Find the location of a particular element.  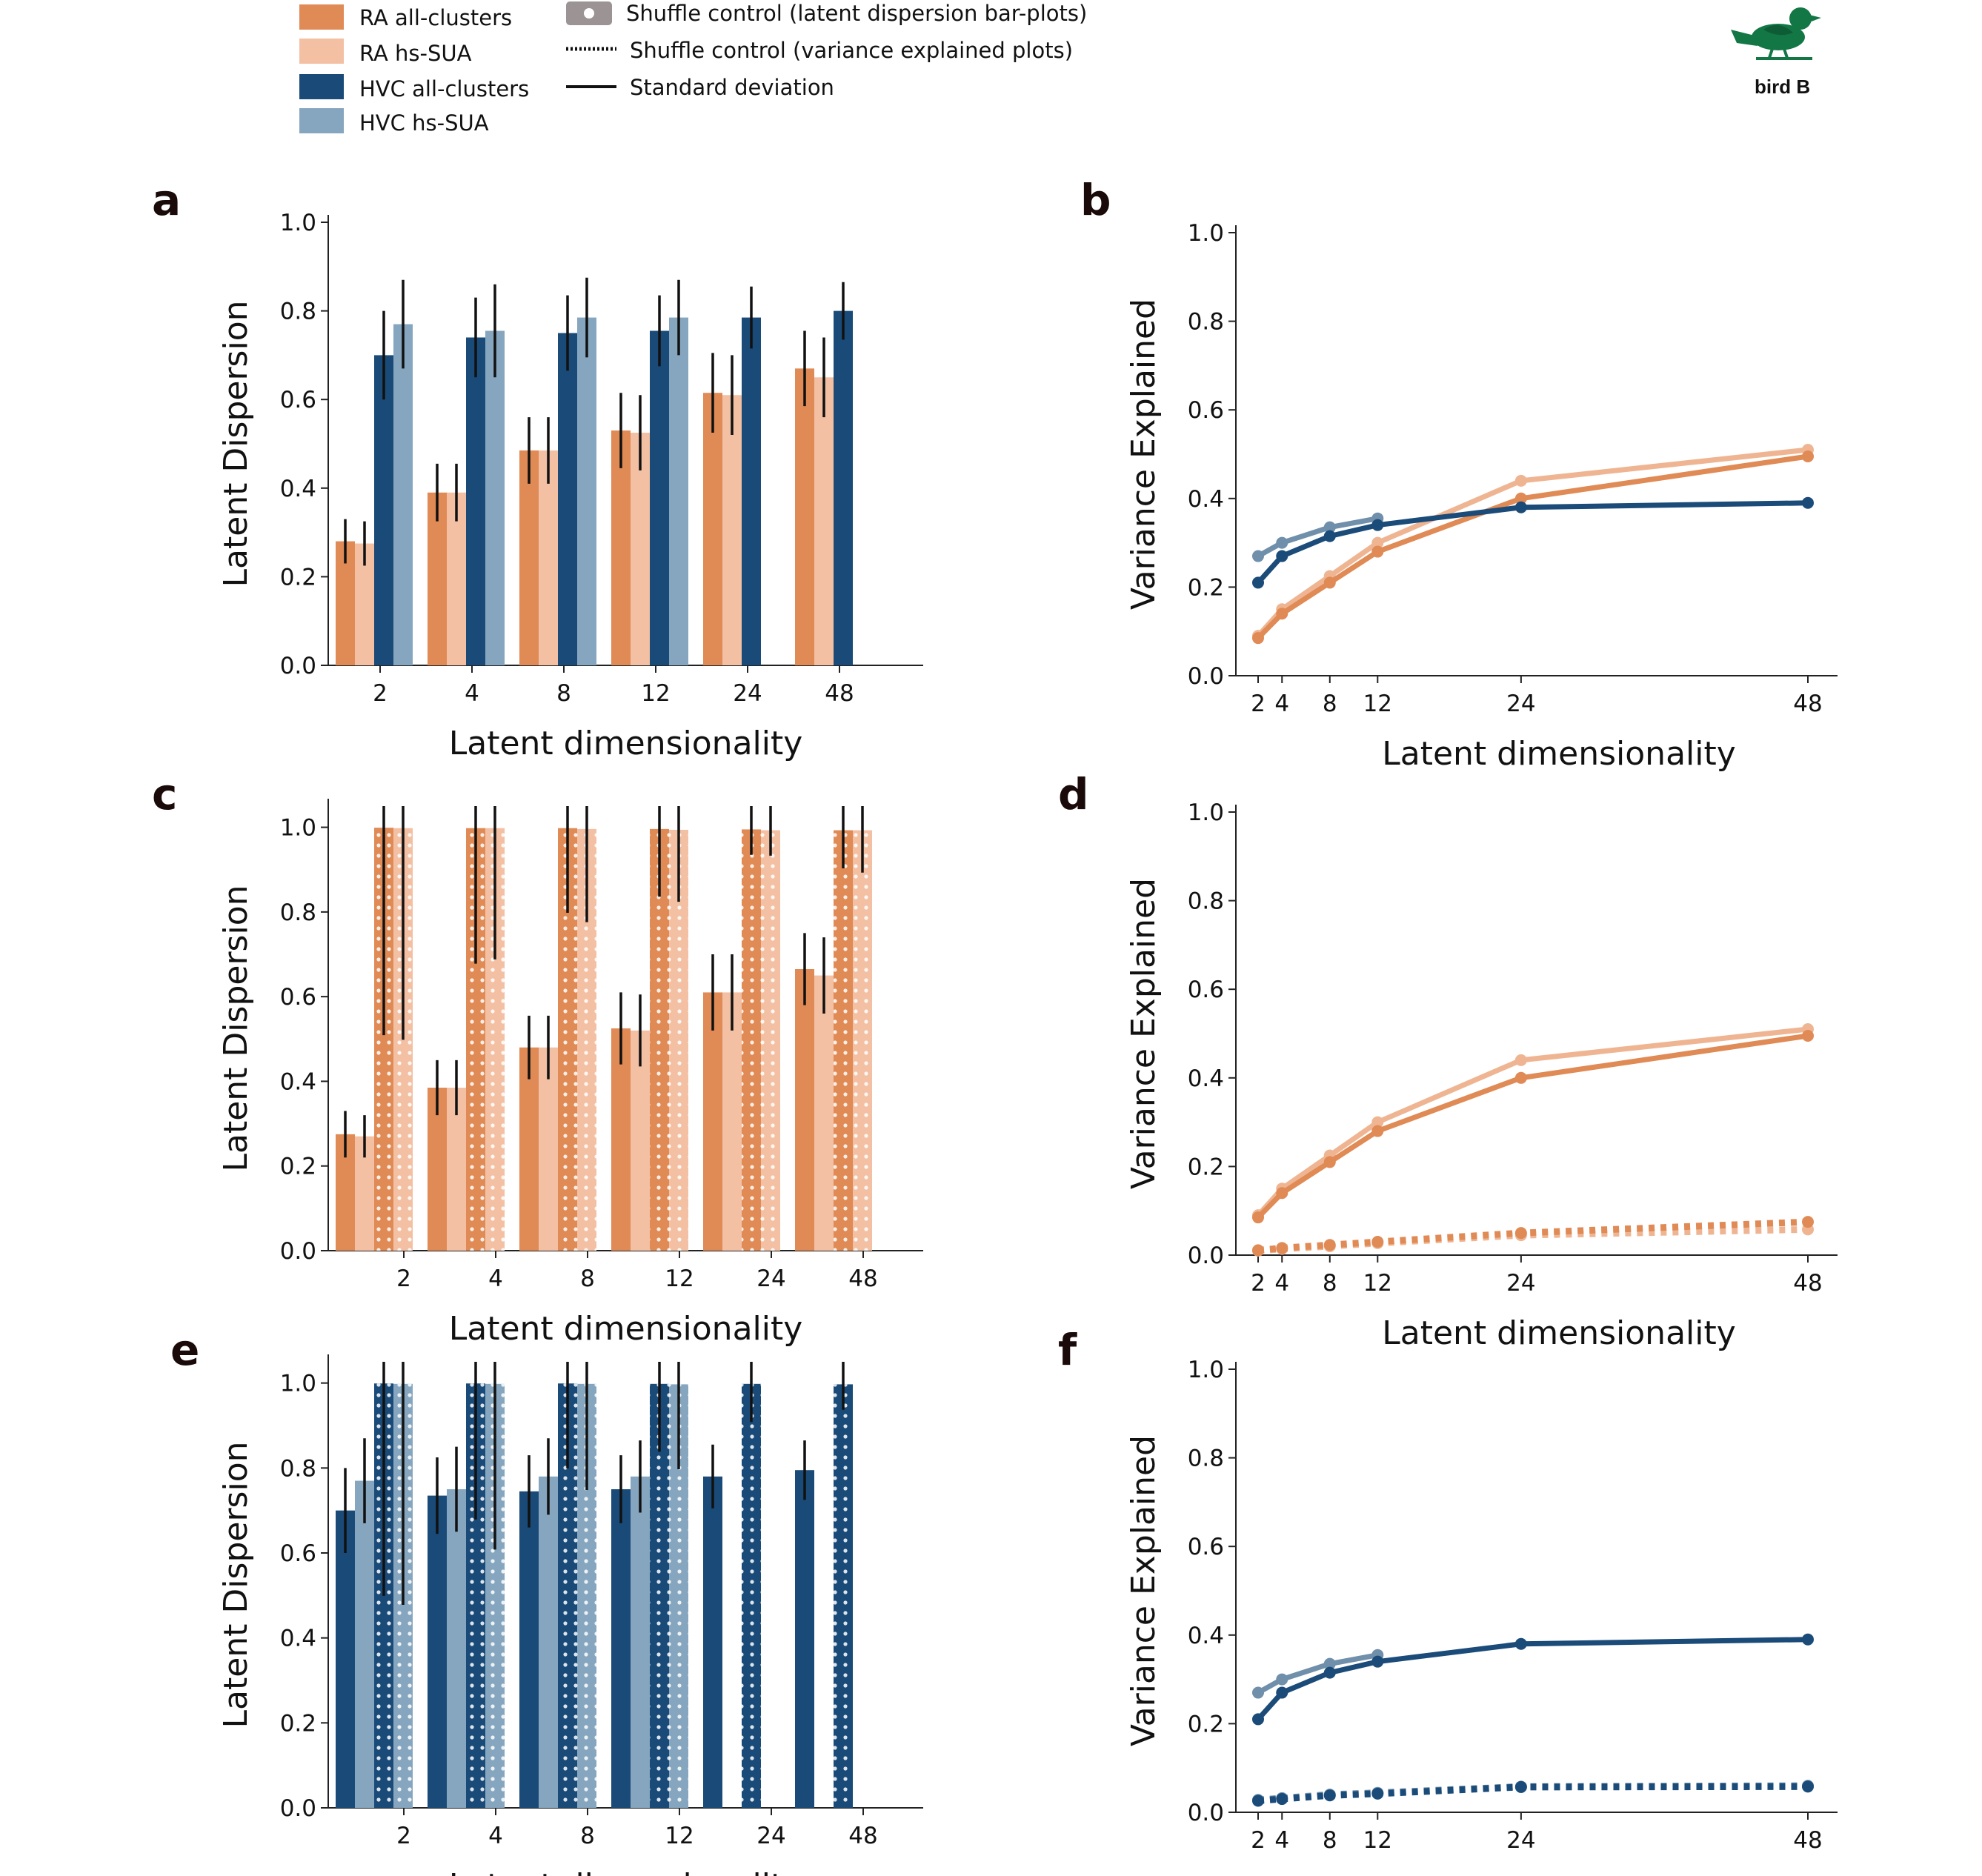

bird-icon is located at coordinates (1776, 33).